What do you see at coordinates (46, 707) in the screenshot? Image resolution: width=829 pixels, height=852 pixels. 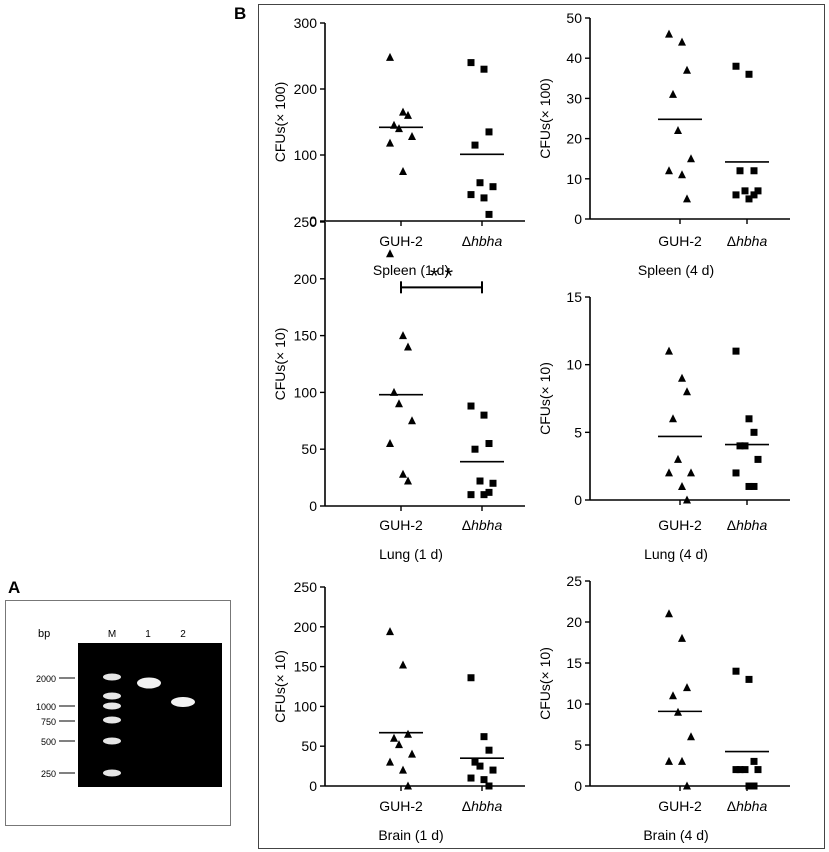 I see `gel-marker-label: 1000` at bounding box center [46, 707].